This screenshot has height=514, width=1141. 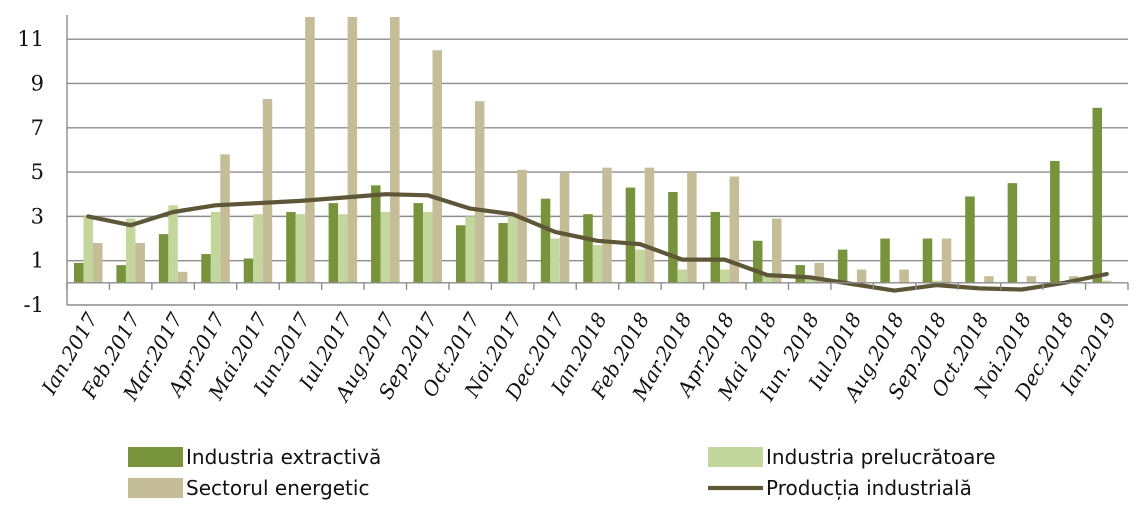 What do you see at coordinates (30, 39) in the screenshot?
I see `y-tick-label: 11` at bounding box center [30, 39].